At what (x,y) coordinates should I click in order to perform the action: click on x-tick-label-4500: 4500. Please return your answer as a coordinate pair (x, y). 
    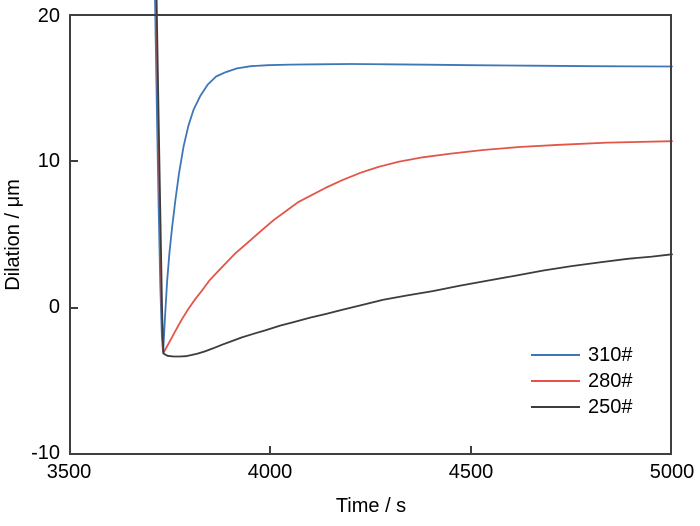
    Looking at the image, I should click on (471, 472).